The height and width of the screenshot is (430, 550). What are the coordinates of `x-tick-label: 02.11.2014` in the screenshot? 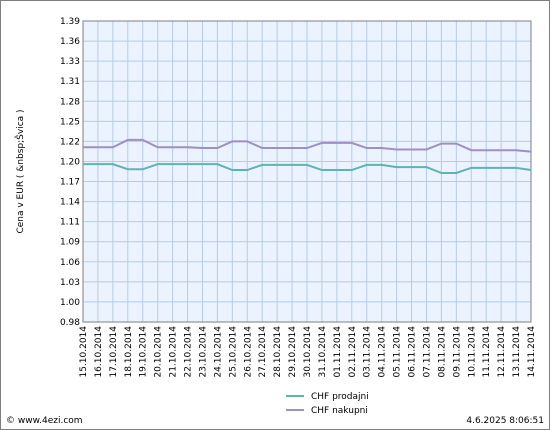 It's located at (353, 352).